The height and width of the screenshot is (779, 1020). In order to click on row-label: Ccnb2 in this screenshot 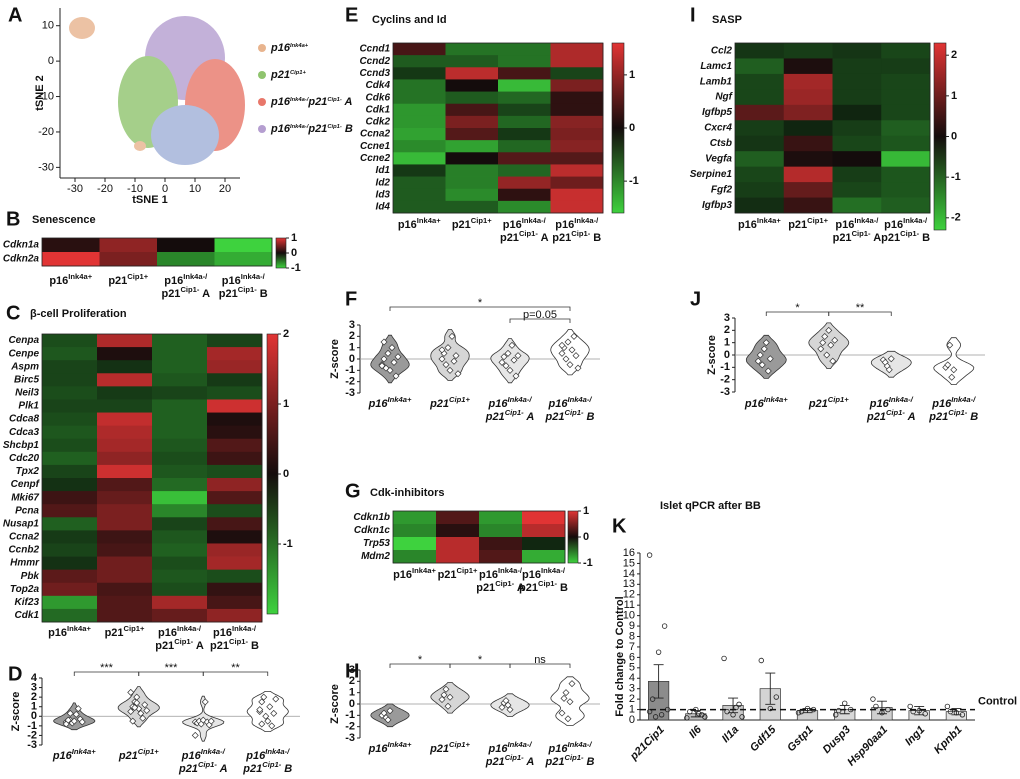, I will do `click(23, 550)`.